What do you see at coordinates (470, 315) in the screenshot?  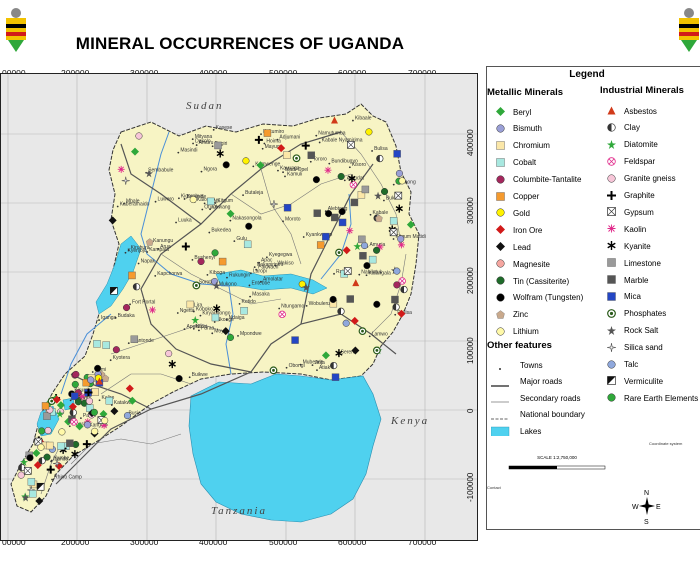 I see `y-axis-right: 400000 300000 200000 100000 0 -100000` at bounding box center [470, 315].